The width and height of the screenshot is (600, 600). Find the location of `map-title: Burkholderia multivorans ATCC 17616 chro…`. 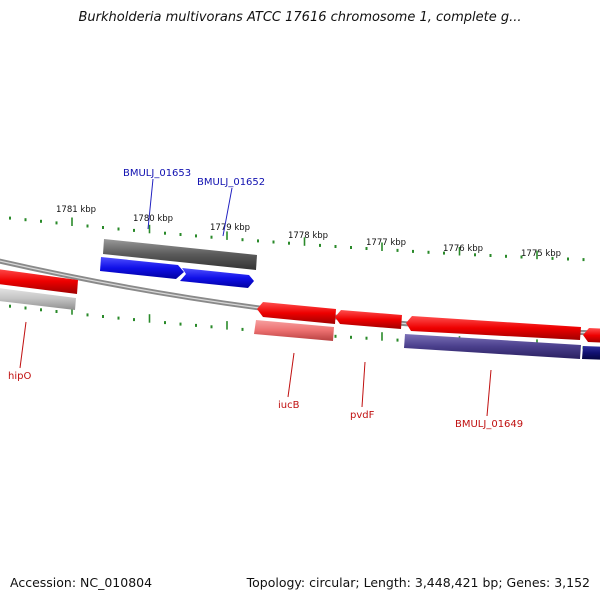

map-title: Burkholderia multivorans ATCC 17616 chro… is located at coordinates (300, 17).